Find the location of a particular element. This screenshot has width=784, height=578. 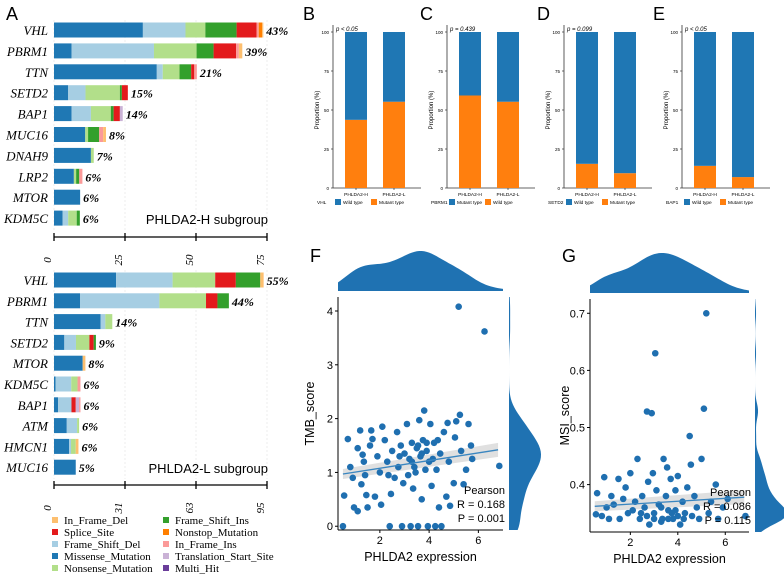

y-tick-label: 75 is located at coordinates (676, 71).